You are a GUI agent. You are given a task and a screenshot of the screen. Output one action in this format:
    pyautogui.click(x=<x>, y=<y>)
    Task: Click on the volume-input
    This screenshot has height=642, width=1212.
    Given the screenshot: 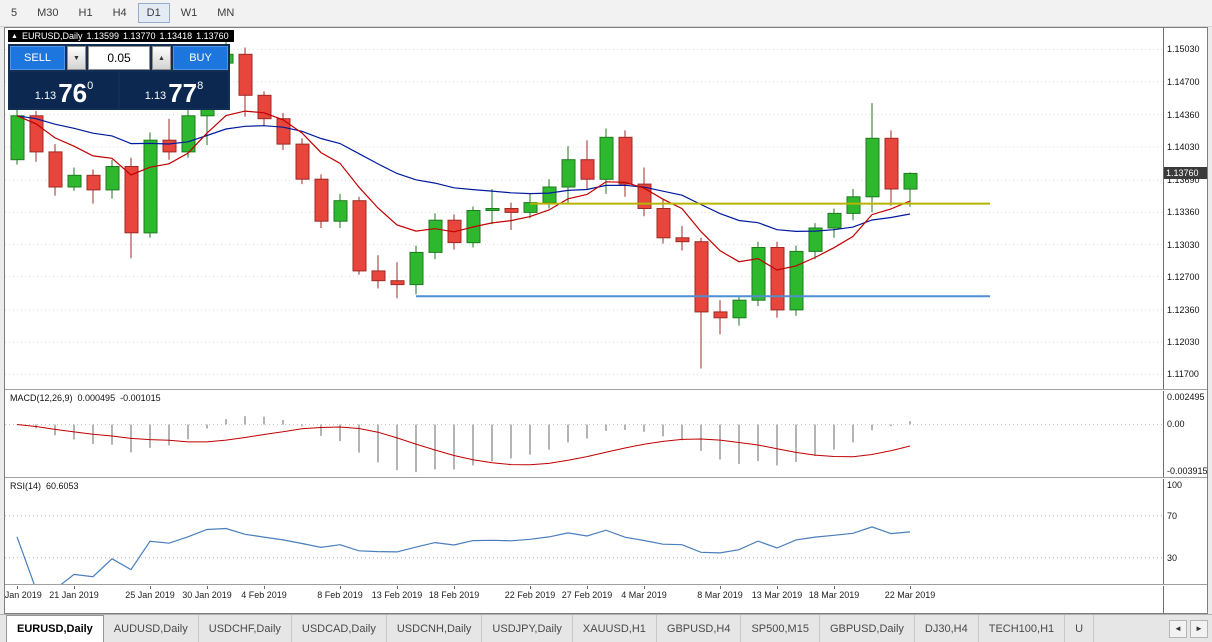 What is the action you would take?
    pyautogui.click(x=119, y=58)
    